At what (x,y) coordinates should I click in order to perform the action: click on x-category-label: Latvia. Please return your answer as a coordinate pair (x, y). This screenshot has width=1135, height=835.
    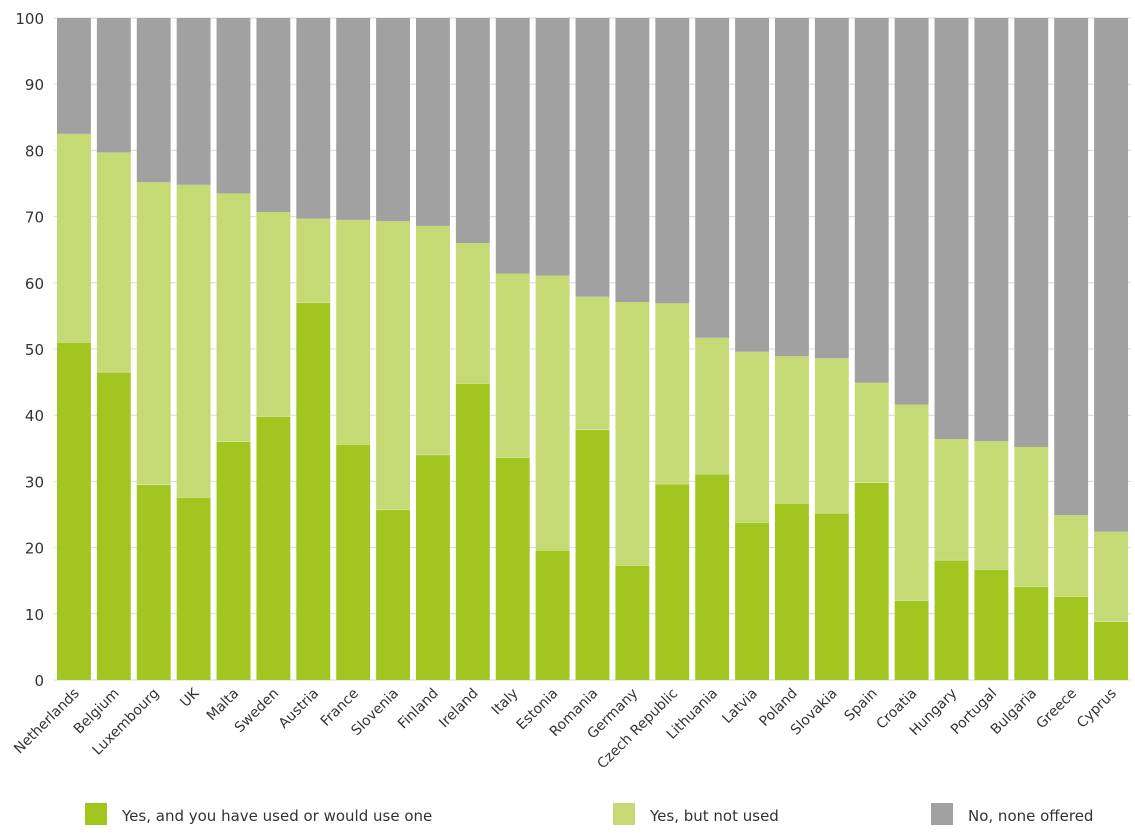
    Looking at the image, I should click on (739, 706).